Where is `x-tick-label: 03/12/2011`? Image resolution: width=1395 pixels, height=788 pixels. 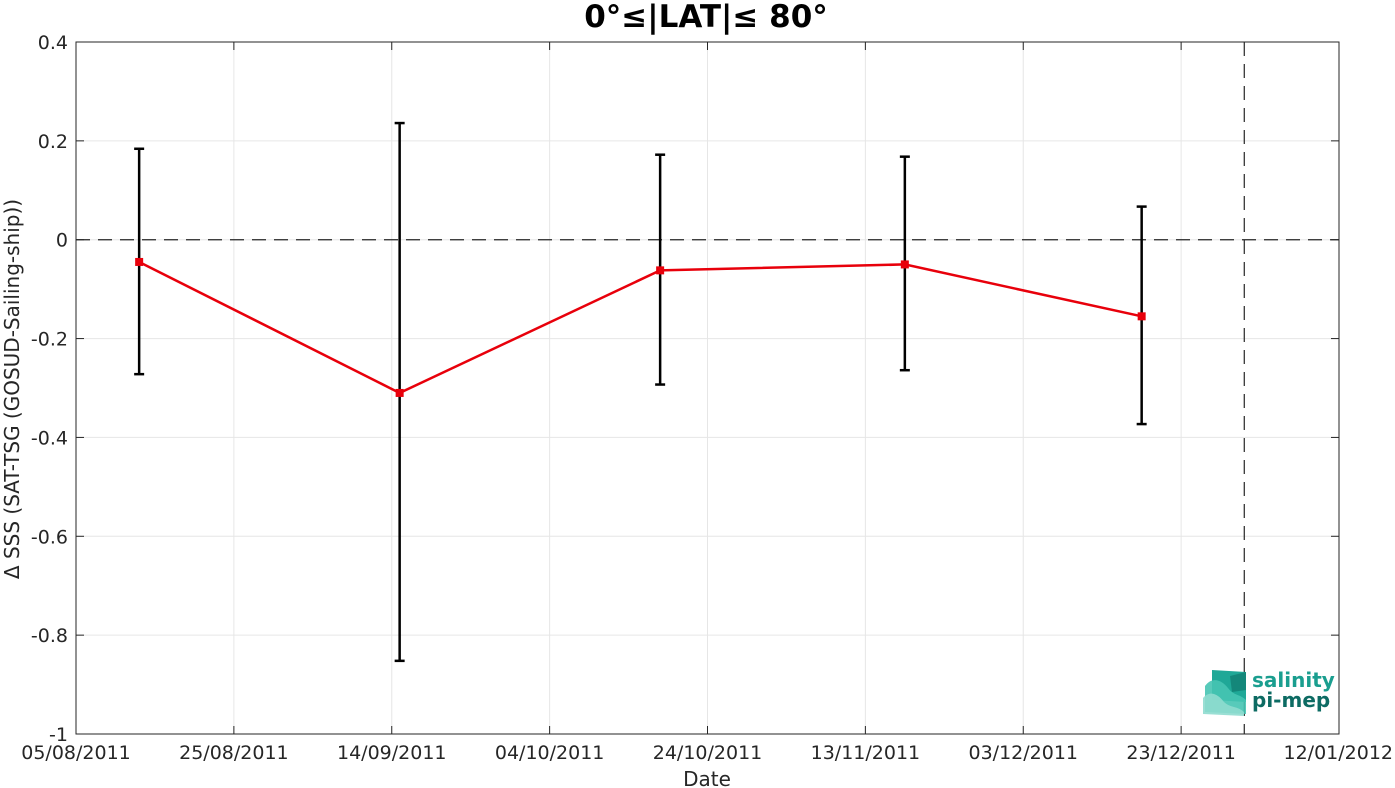 x-tick-label: 03/12/2011 is located at coordinates (1023, 753).